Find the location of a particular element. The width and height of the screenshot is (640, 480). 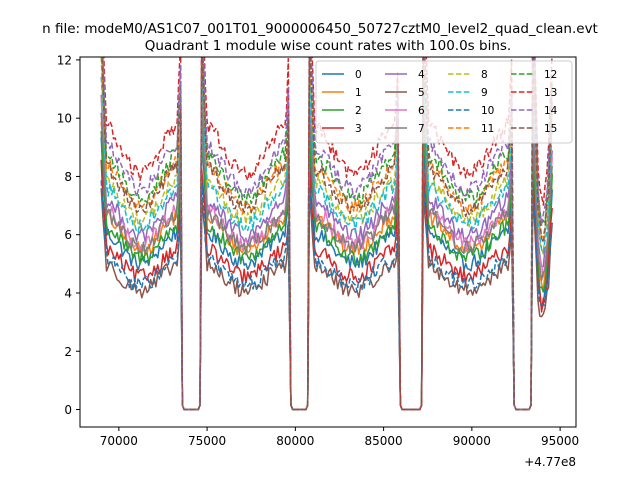

legend-label-13: 13 is located at coordinates (550, 93).